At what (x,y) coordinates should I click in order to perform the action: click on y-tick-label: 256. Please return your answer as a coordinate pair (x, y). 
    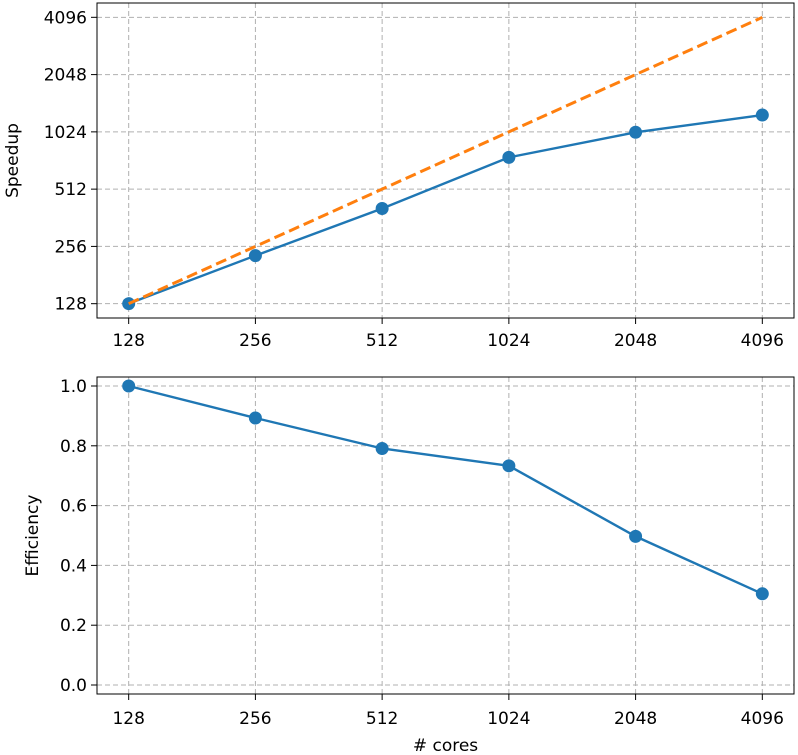
    Looking at the image, I should click on (71, 247).